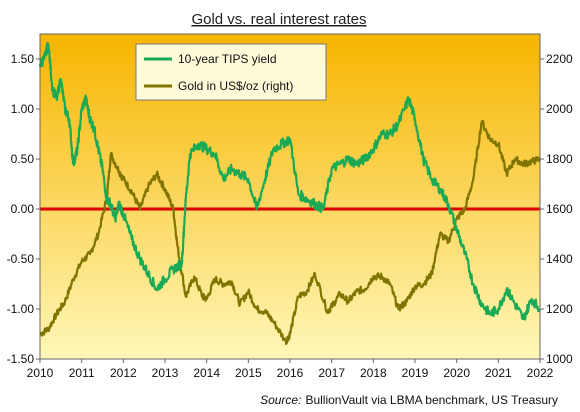  I want to click on right-tick-label: 1200, so click(559, 309).